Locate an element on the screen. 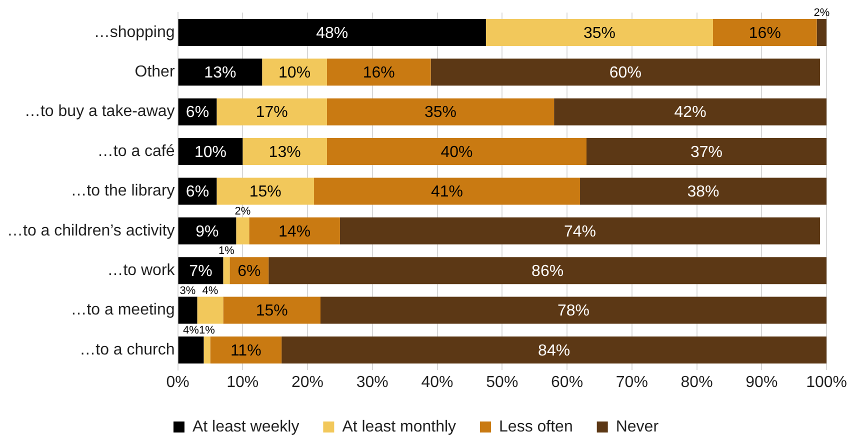  data-label: 37% is located at coordinates (706, 152).